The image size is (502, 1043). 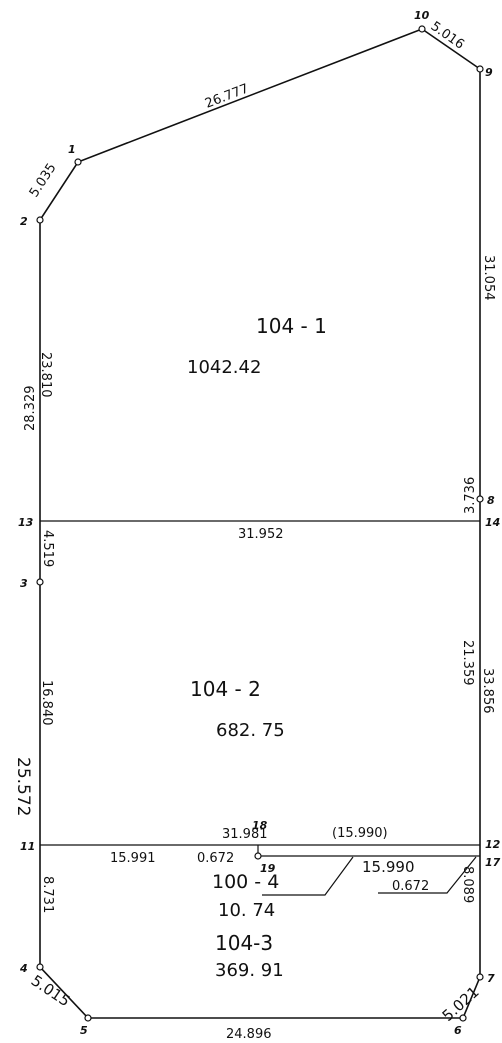 I want to click on dimension-right-total: 33.856, so click(x=487, y=691).